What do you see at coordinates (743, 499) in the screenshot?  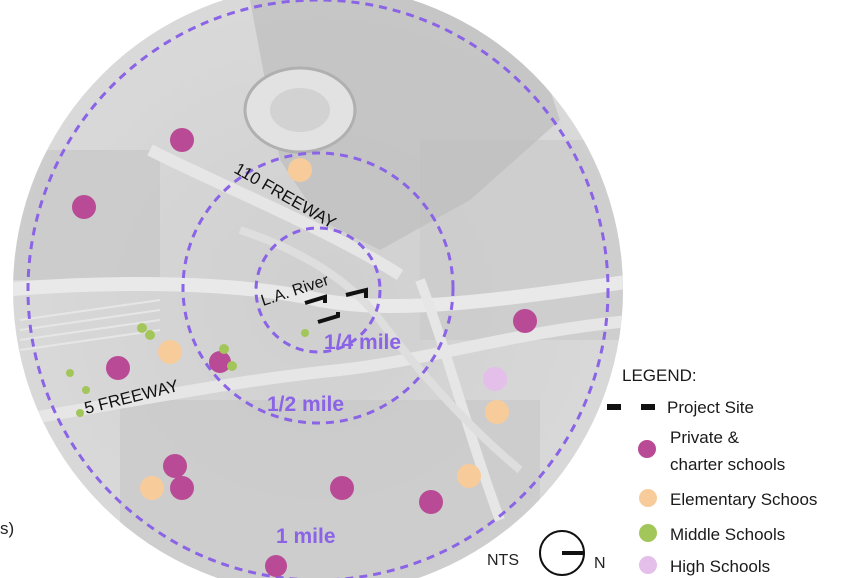 I see `legend-item-elementary: Elementary Schoos` at bounding box center [743, 499].